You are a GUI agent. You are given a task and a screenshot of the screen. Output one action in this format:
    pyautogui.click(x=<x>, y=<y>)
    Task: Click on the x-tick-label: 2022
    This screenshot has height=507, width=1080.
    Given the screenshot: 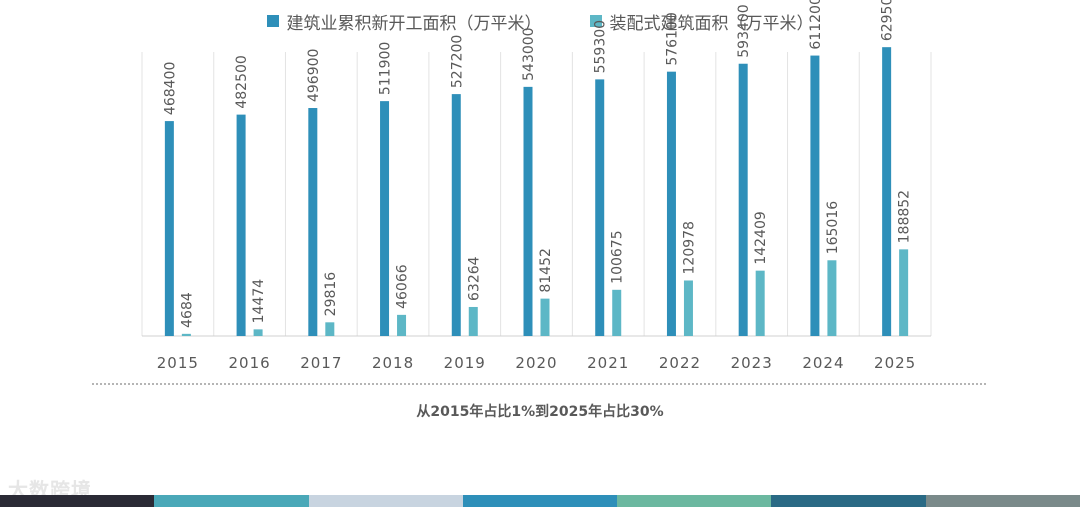 What is the action you would take?
    pyautogui.click(x=680, y=363)
    